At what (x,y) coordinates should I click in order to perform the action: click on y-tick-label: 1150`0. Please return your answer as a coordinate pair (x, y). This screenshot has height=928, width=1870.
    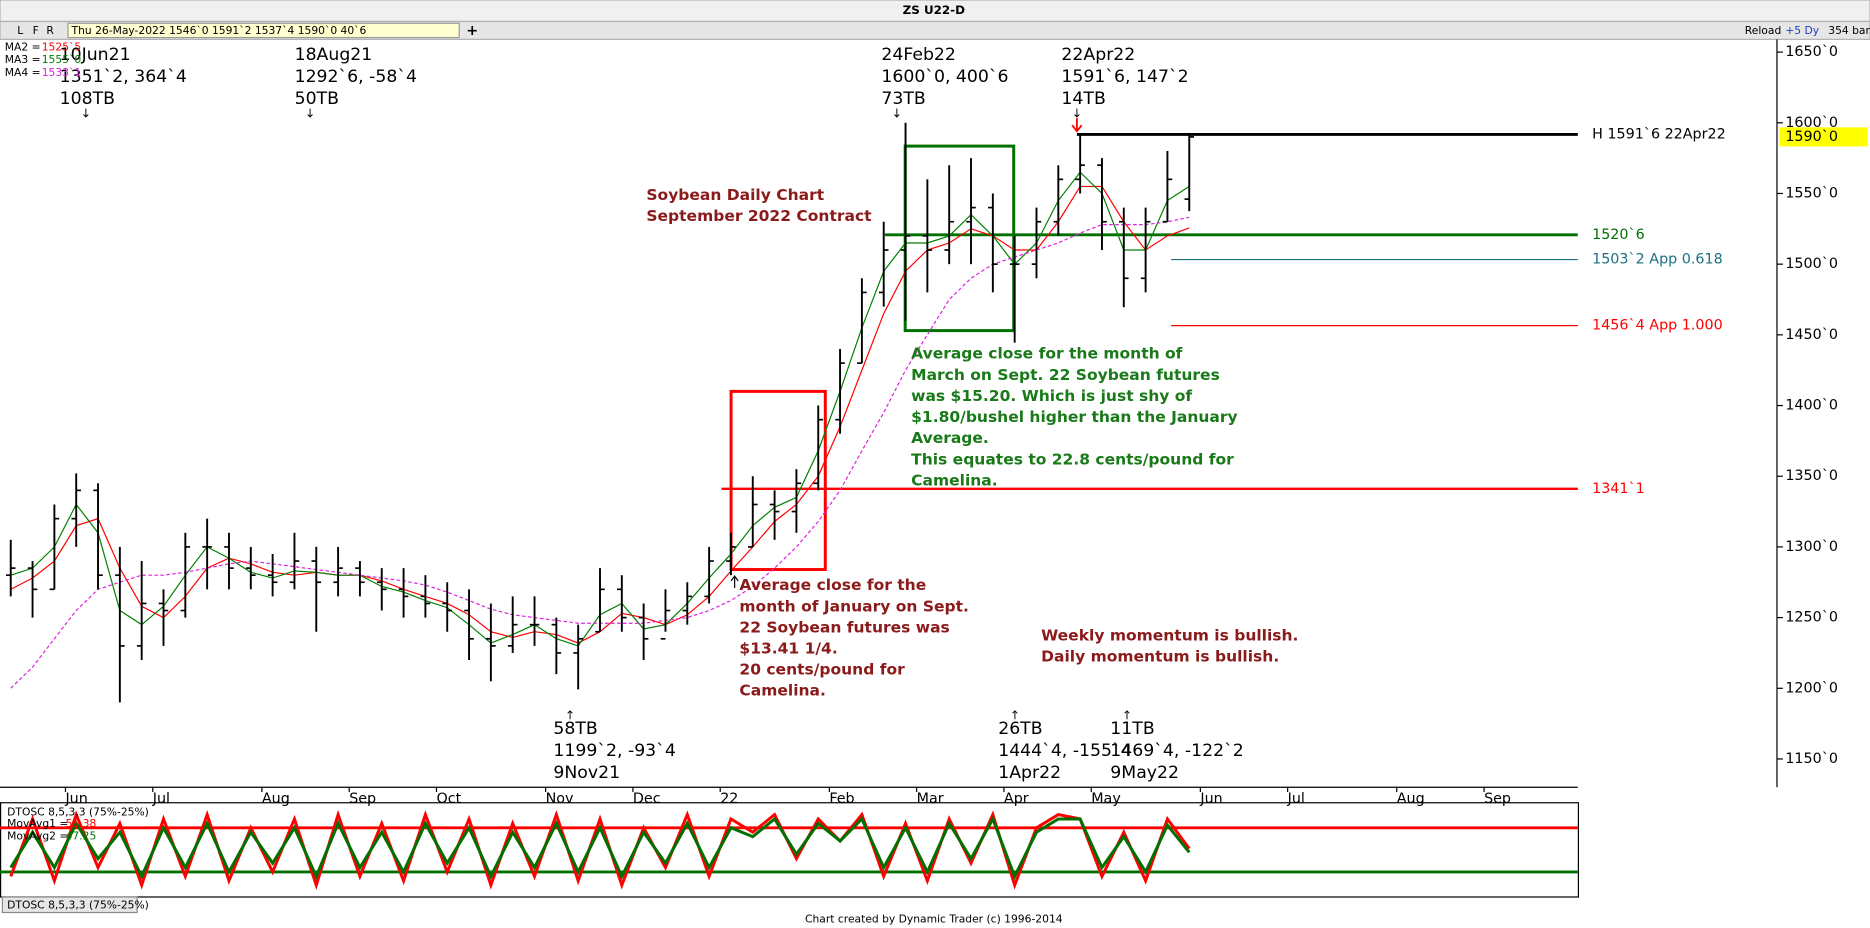
    Looking at the image, I should click on (1811, 759).